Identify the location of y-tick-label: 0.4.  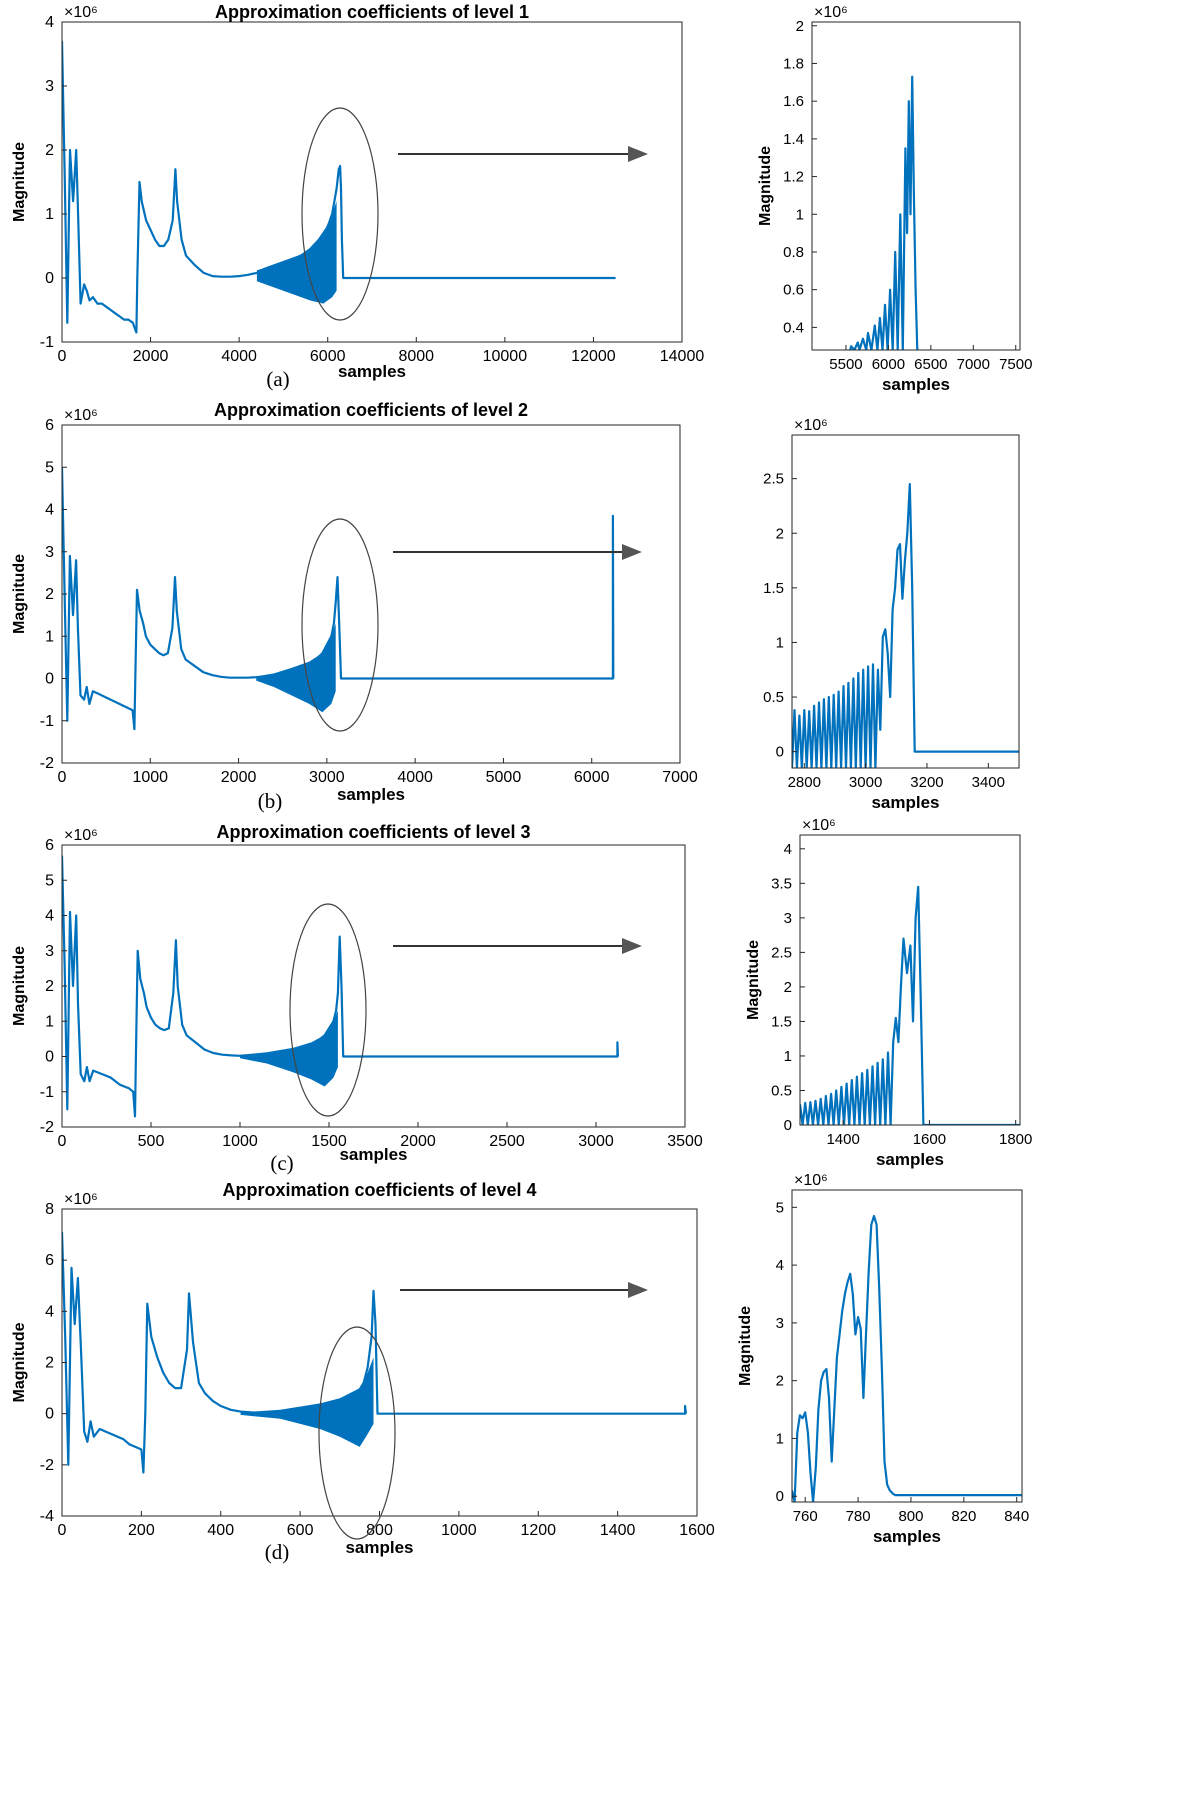
(793, 327).